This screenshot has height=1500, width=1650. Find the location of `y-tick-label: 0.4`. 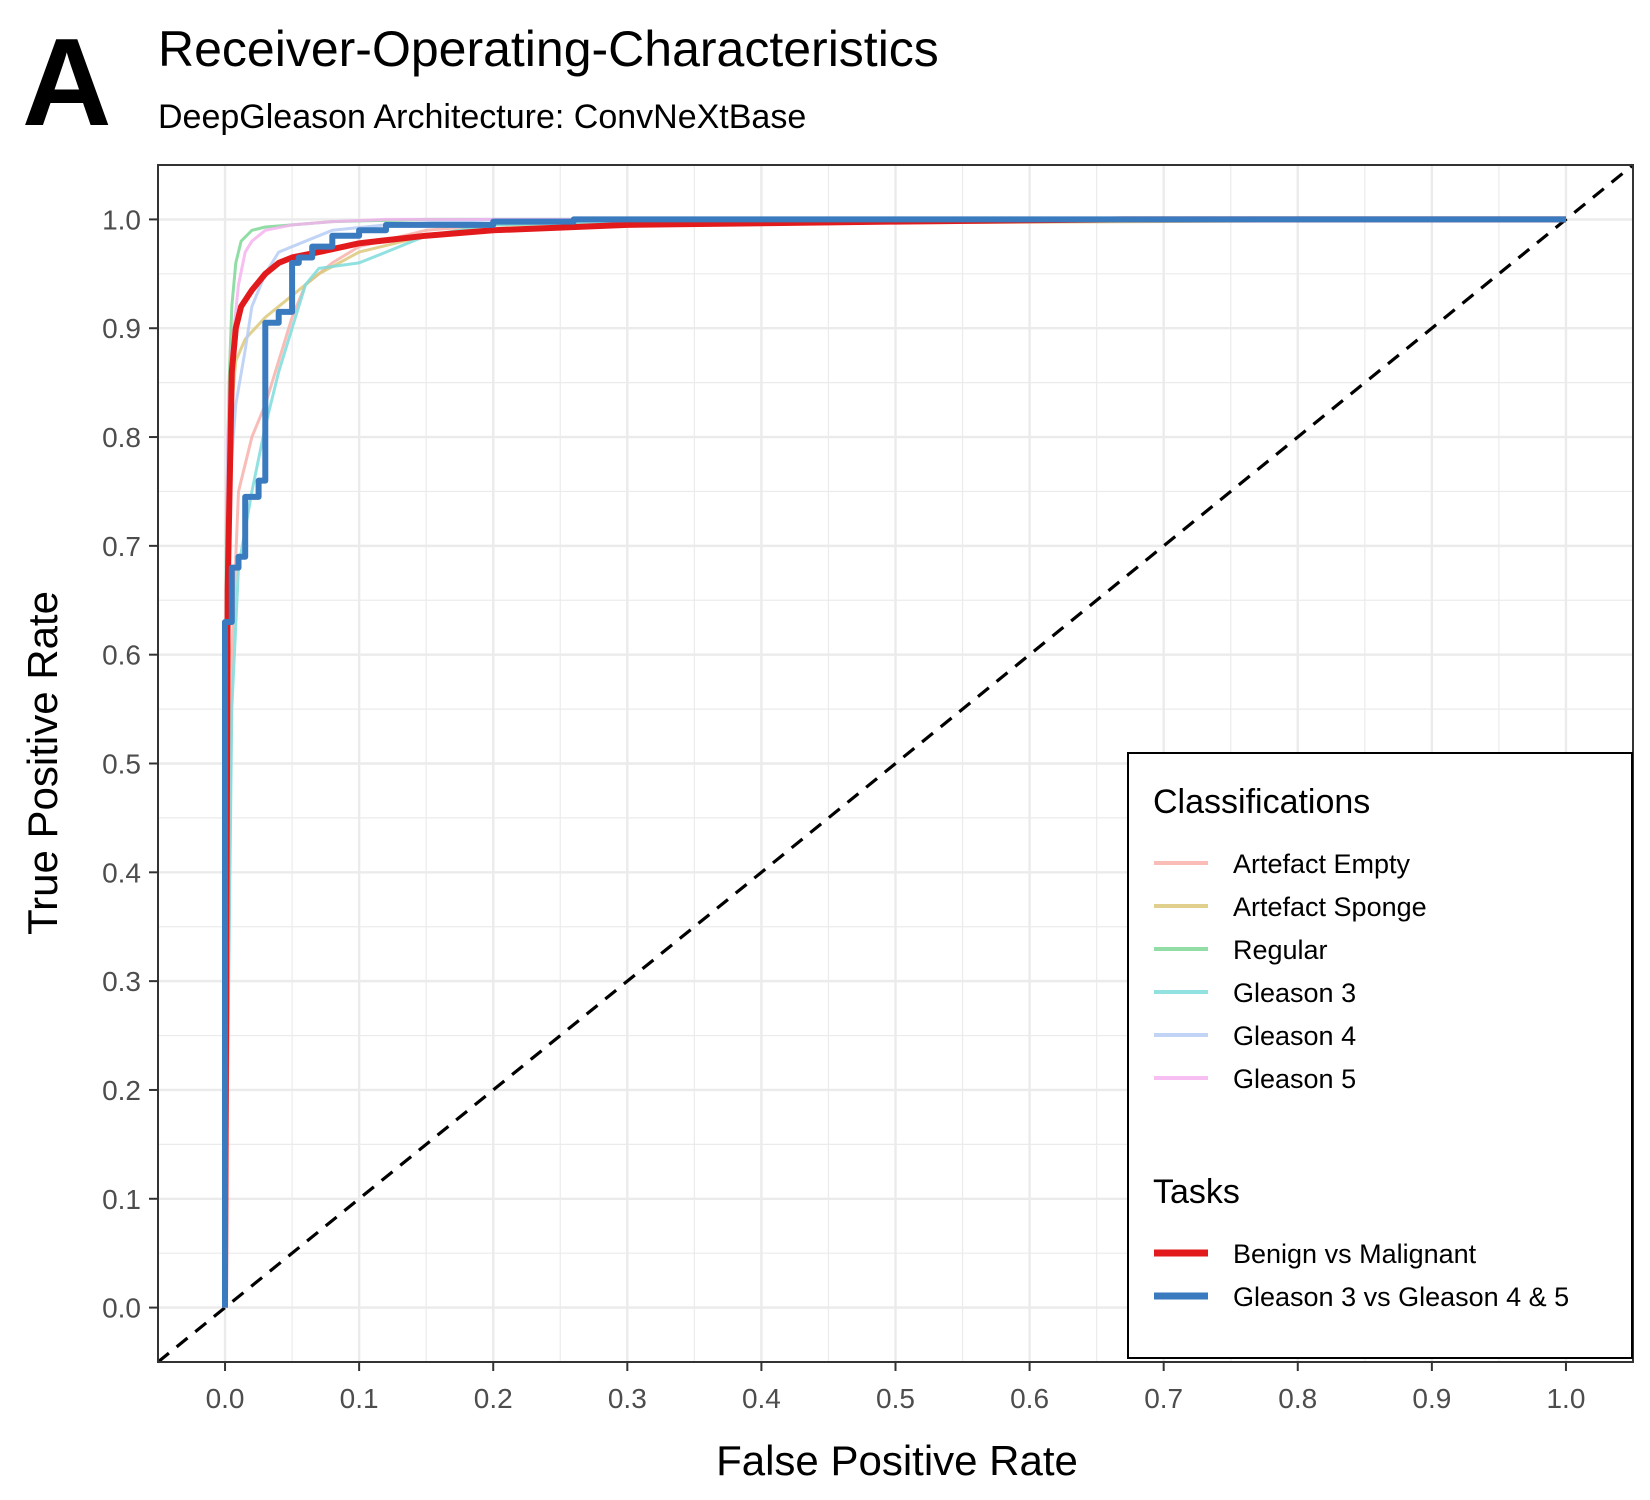

y-tick-label: 0.4 is located at coordinates (121, 872).